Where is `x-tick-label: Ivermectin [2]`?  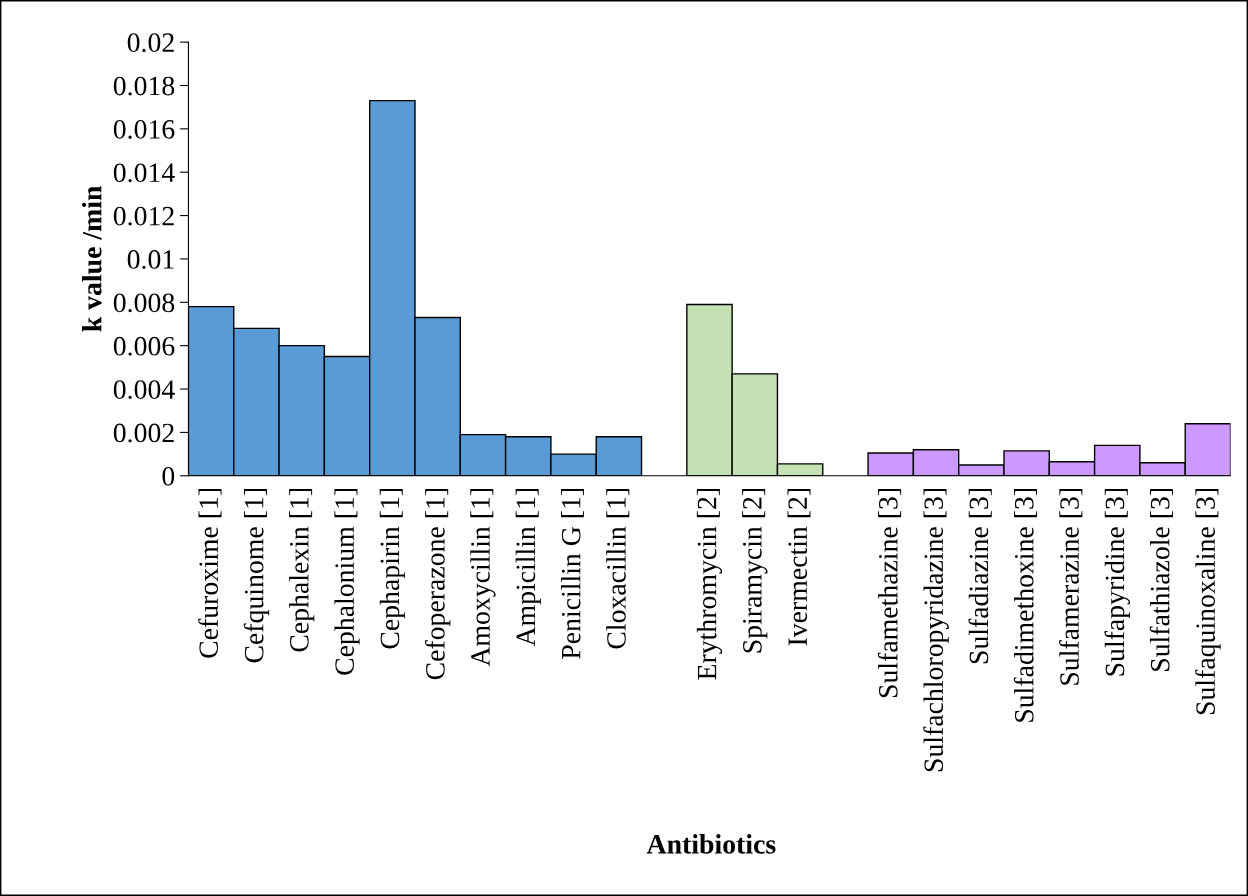
x-tick-label: Ivermectin [2] is located at coordinates (799, 567).